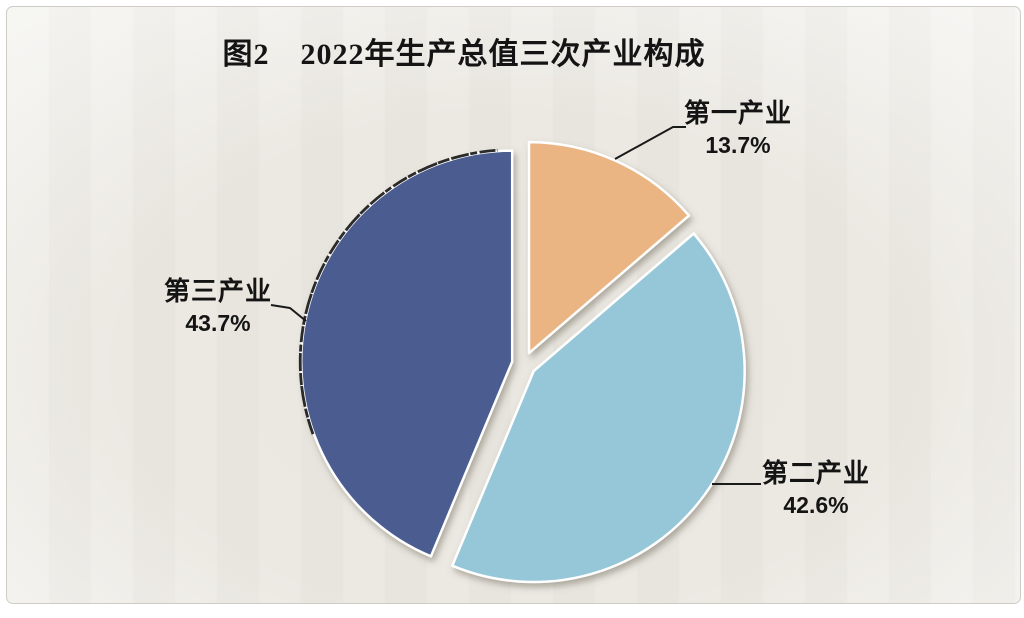  What do you see at coordinates (738, 114) in the screenshot?
I see `slice-label-primary-name: 第一产业` at bounding box center [738, 114].